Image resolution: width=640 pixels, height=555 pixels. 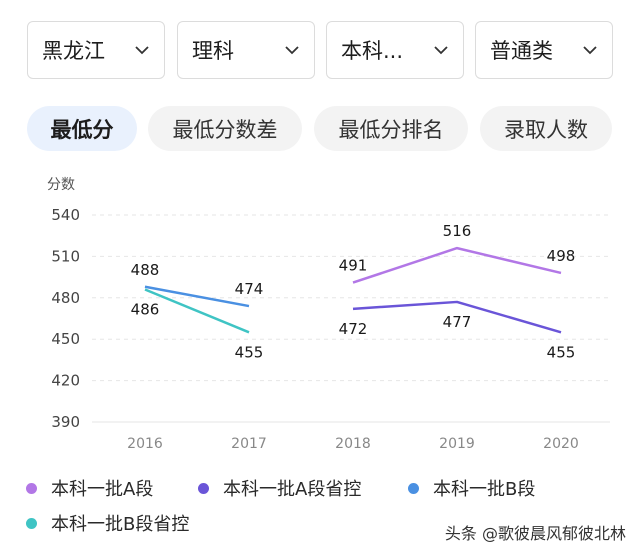 I want to click on data-label: 498, so click(x=561, y=256).